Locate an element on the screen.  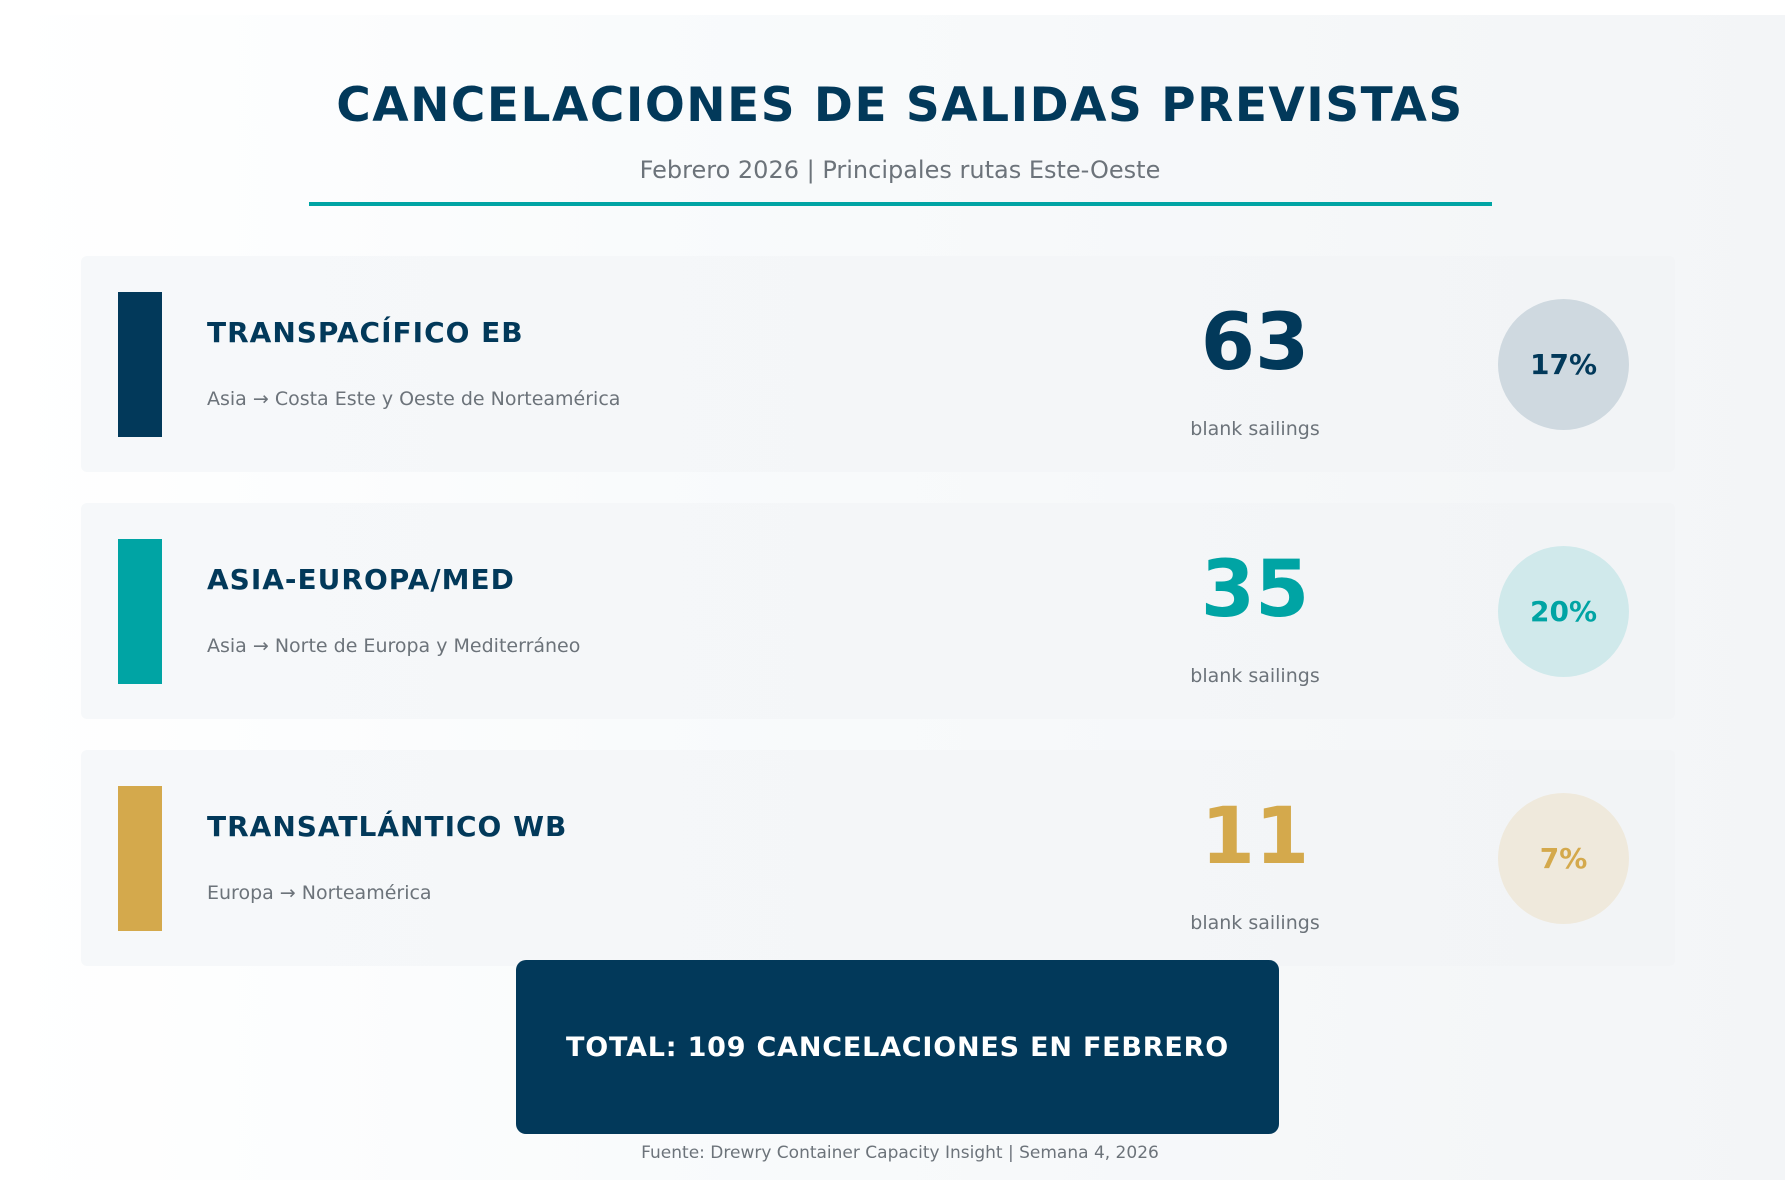
route-name: ASIA-EUROPA/MED is located at coordinates (361, 579).